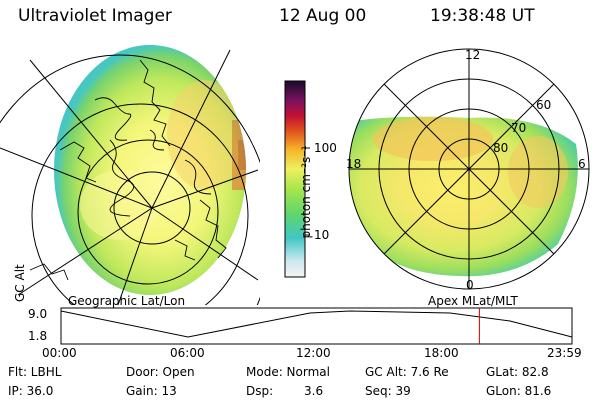  Describe the element at coordinates (38, 314) in the screenshot. I see `altitude-ymax: 9.0` at that location.